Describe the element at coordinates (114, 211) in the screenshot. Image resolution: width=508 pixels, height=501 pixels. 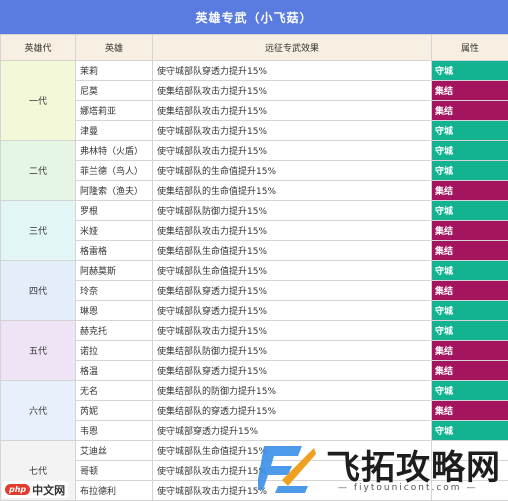
I see `hero-name-cell: 罗根` at that location.